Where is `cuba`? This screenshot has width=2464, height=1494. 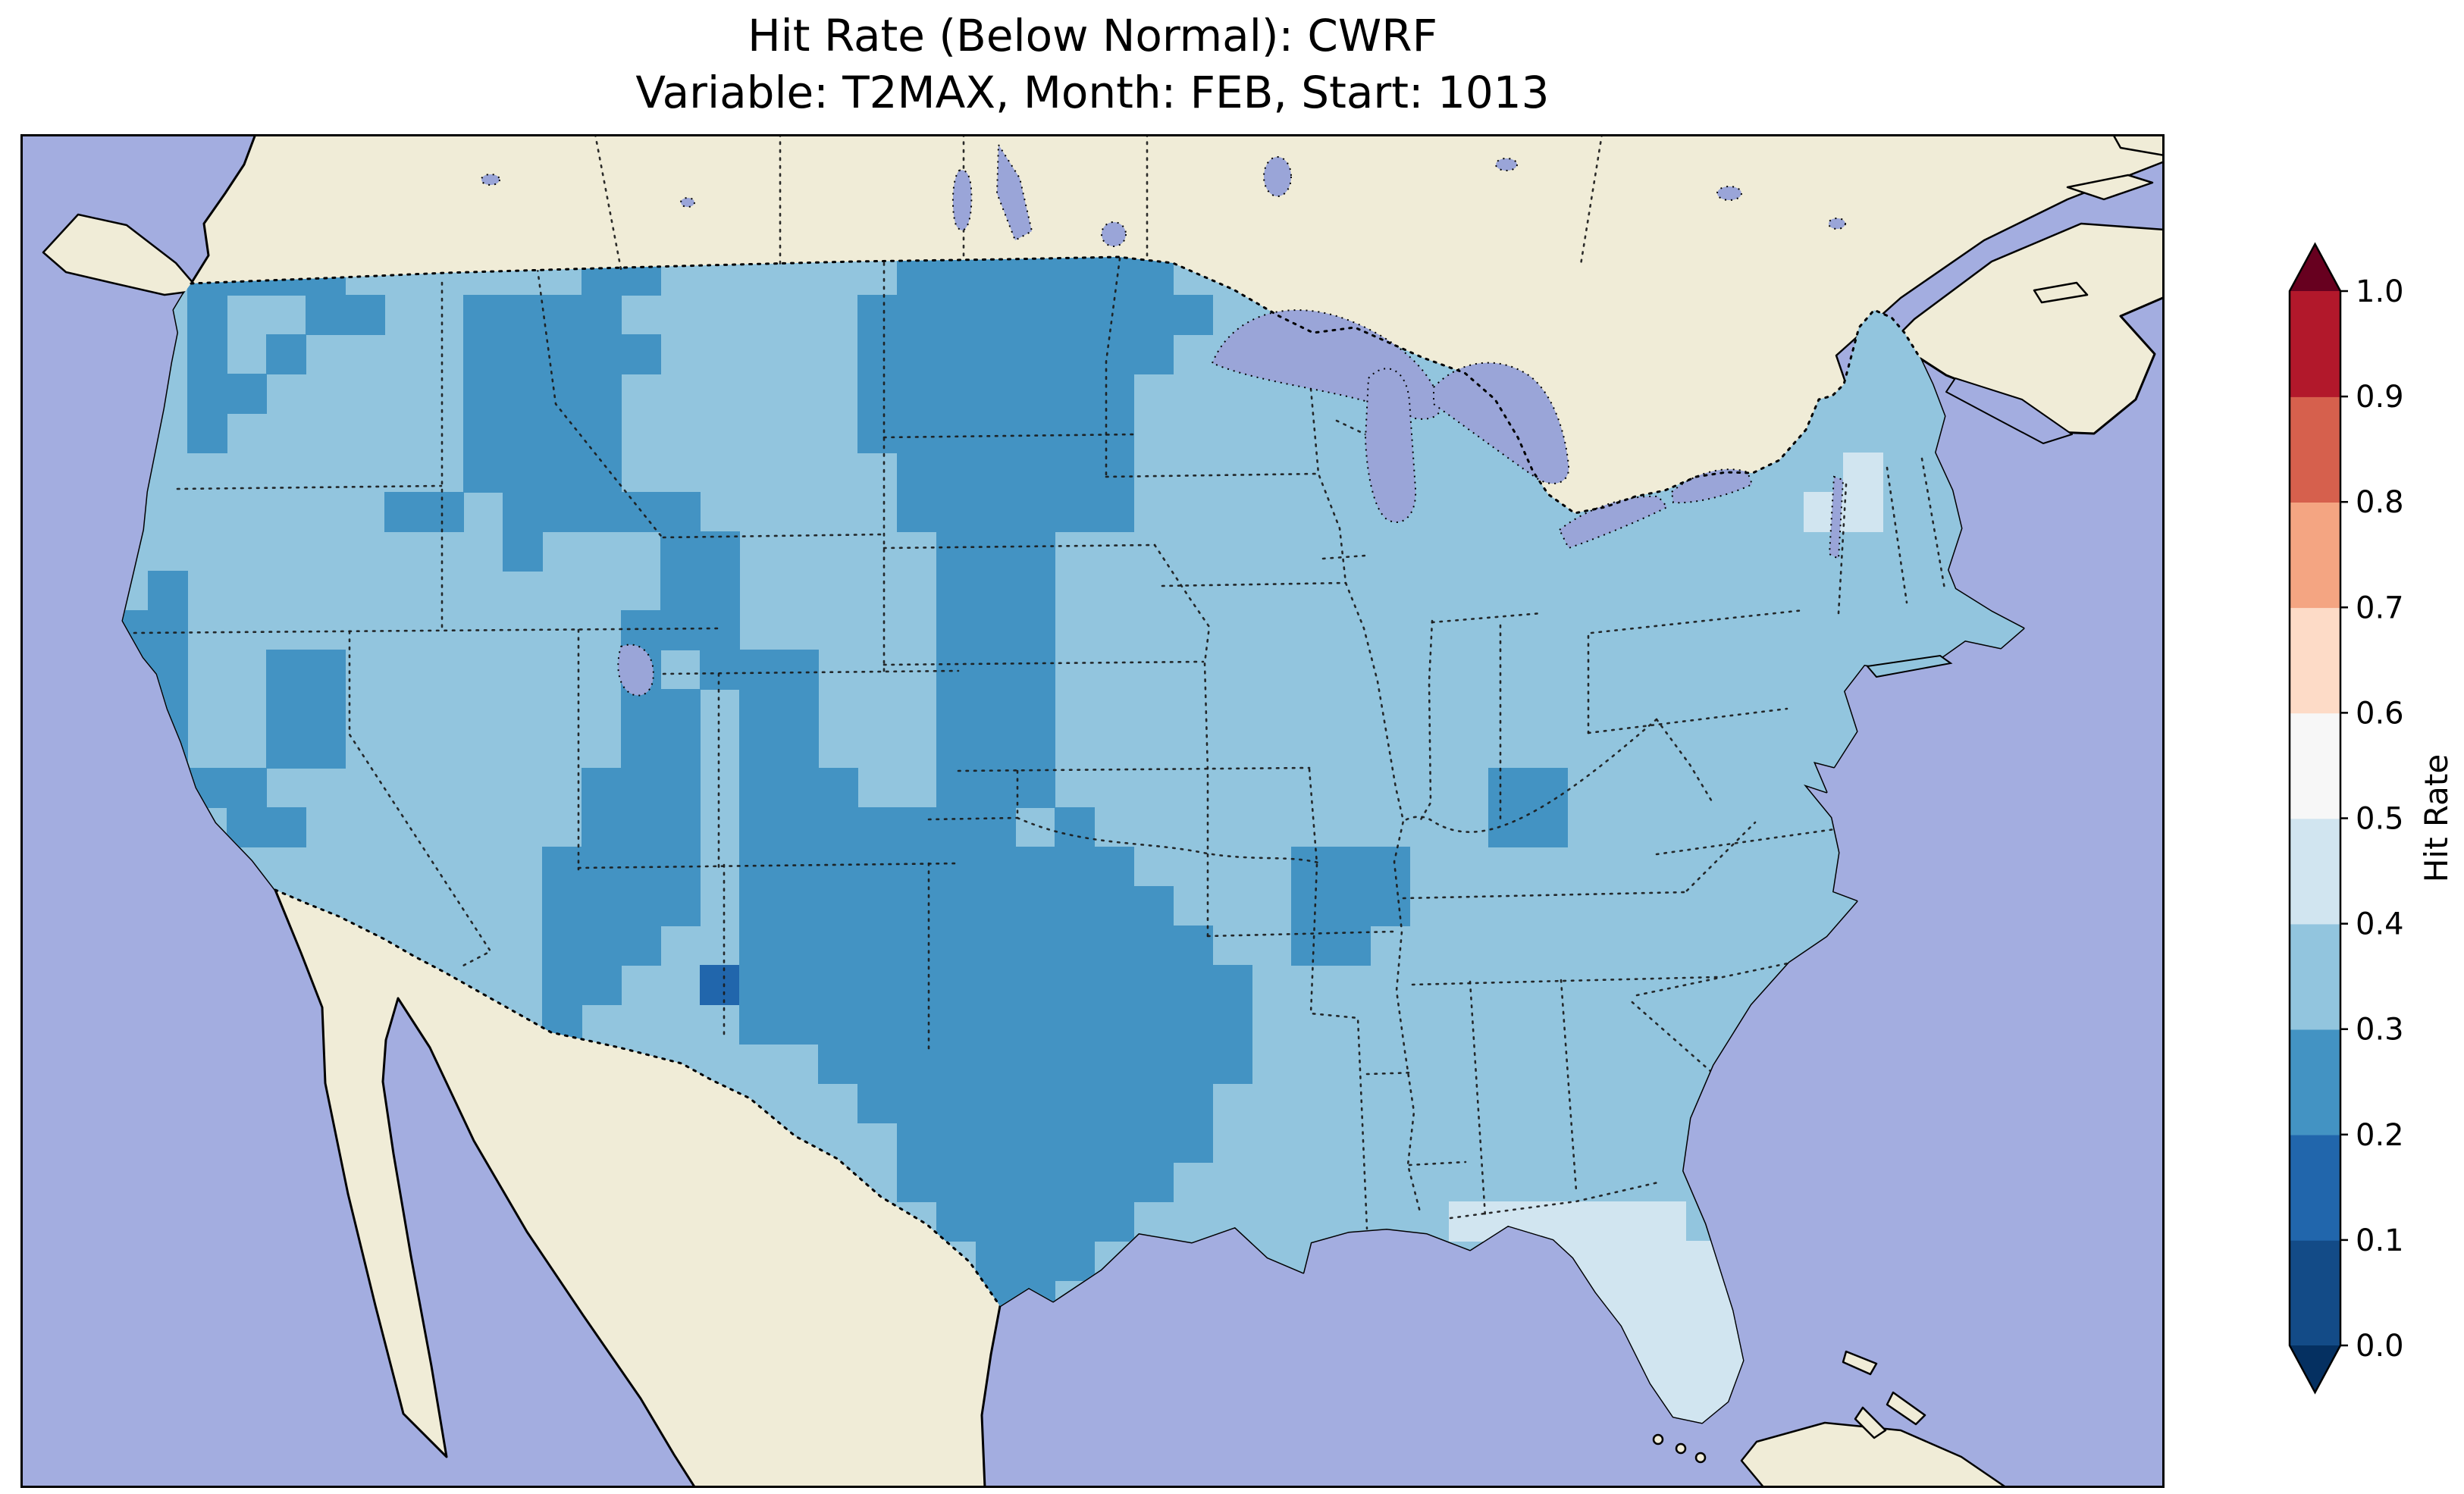 cuba is located at coordinates (1874, 1454).